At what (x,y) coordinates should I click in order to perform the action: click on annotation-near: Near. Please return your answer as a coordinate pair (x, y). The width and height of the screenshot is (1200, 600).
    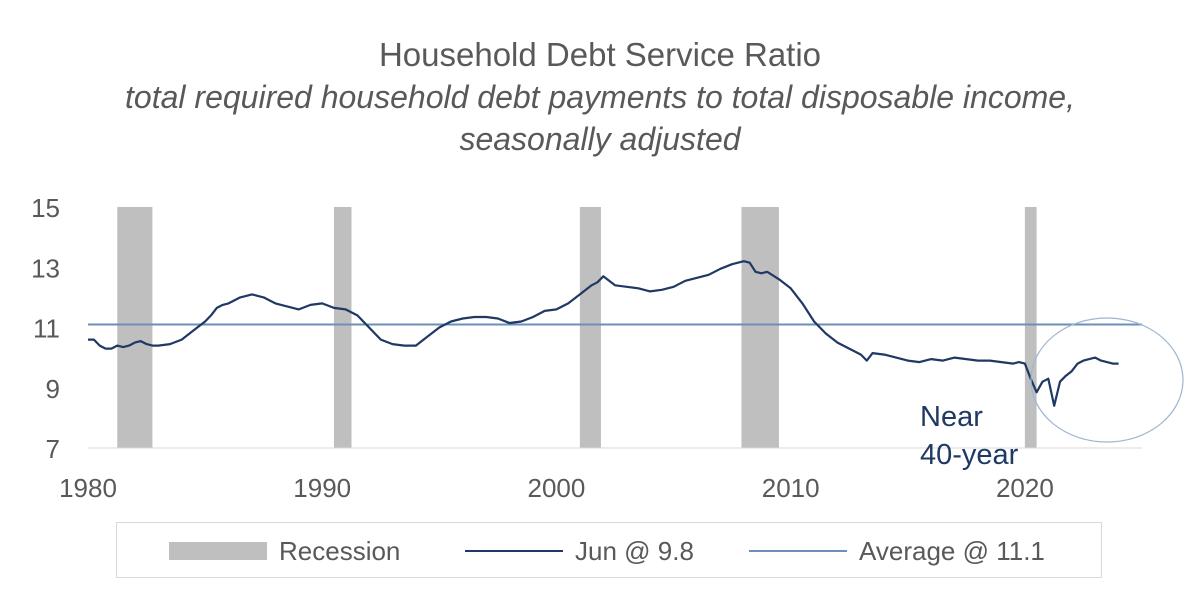
    Looking at the image, I should click on (951, 417).